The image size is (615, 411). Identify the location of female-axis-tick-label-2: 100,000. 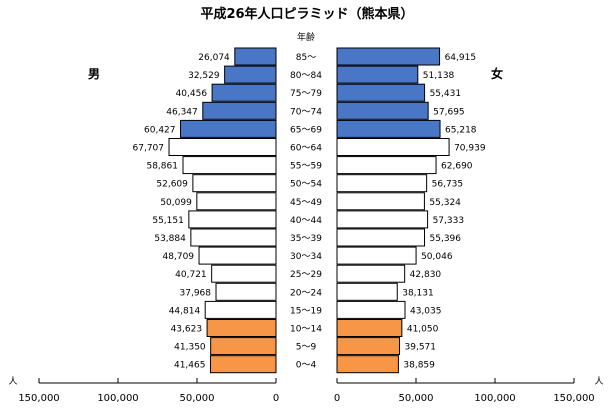
(494, 398).